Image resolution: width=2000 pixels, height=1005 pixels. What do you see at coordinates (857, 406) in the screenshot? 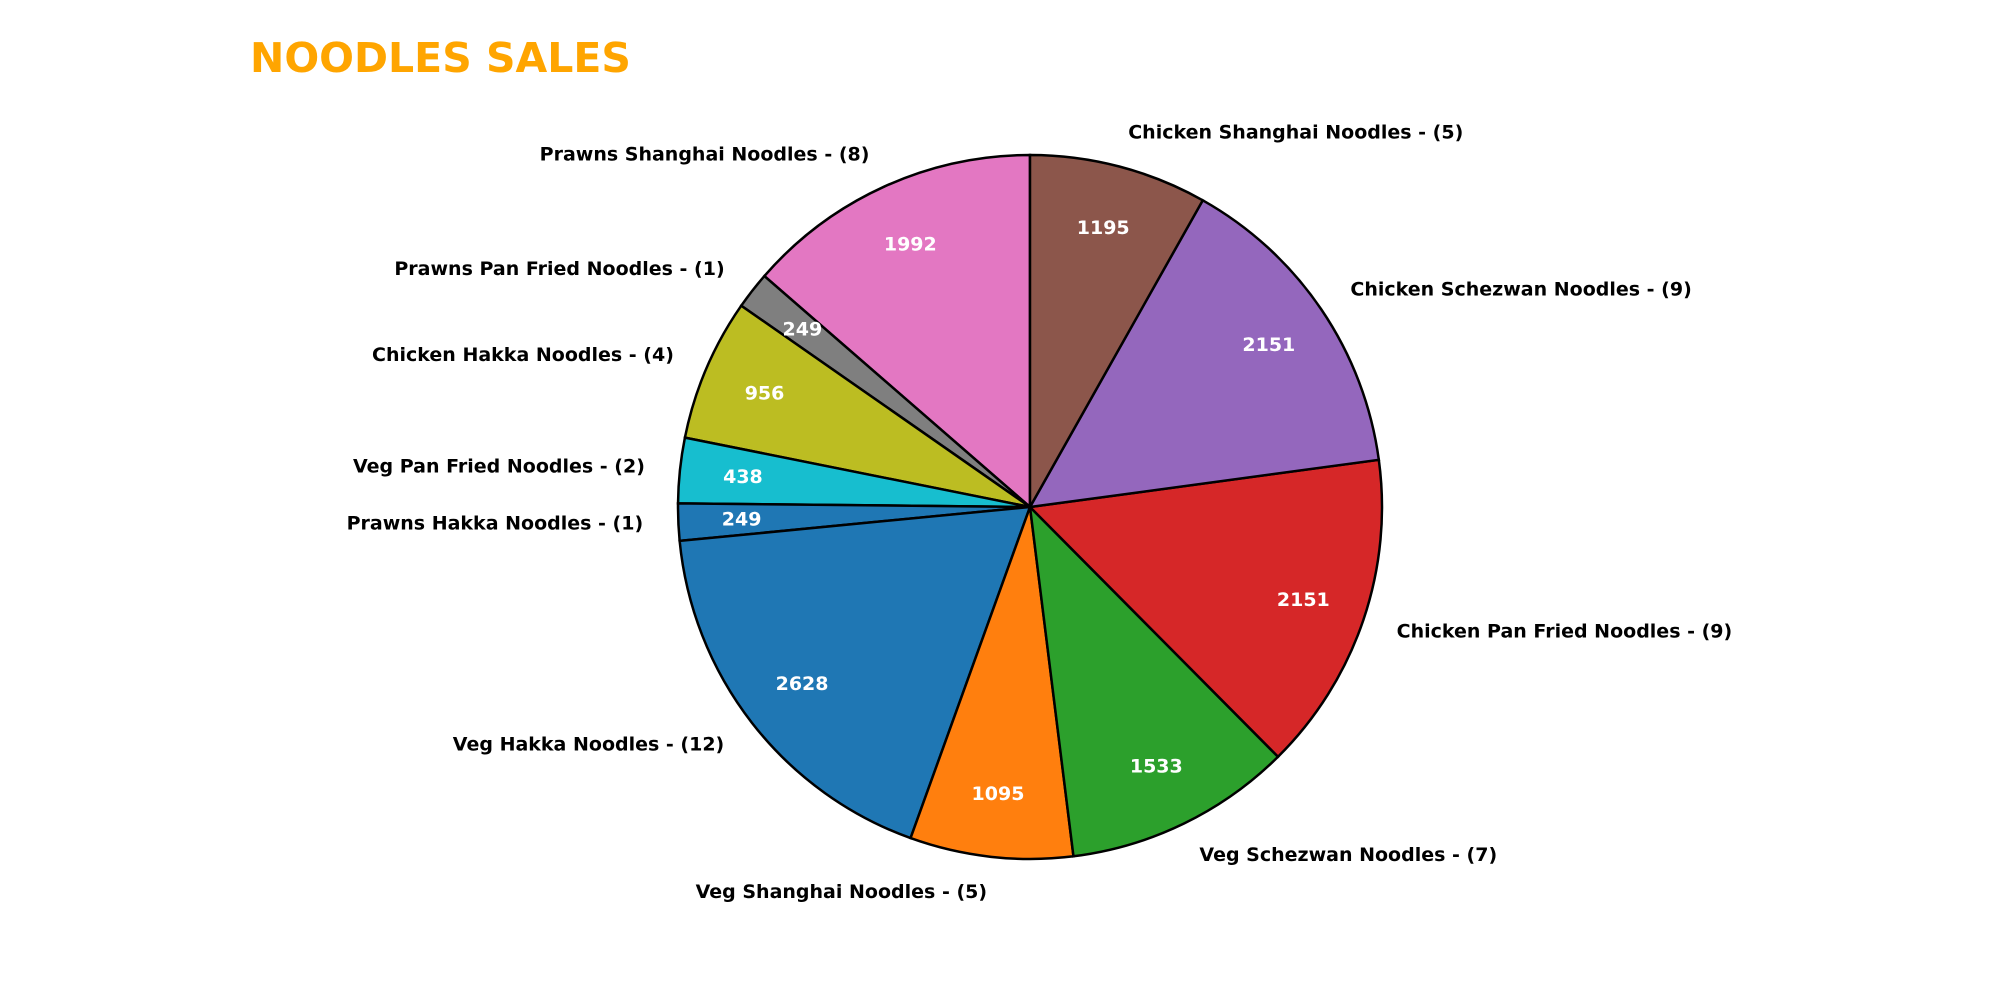
I see `pie-slice-chicken-hakka-noodles` at bounding box center [857, 406].